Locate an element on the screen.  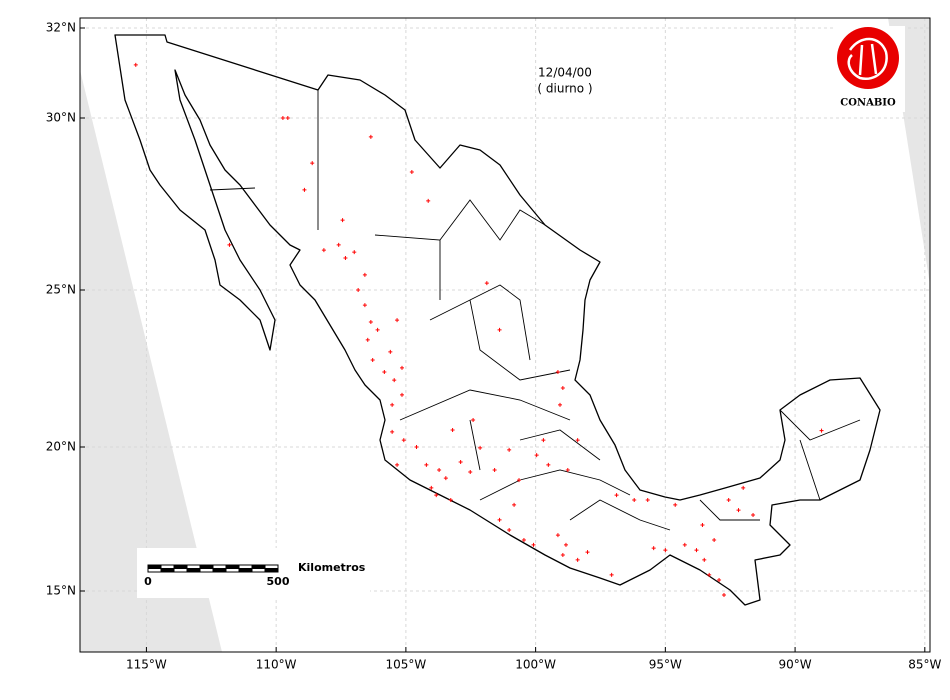
y-tick-label: 32°N is located at coordinates (61, 28).